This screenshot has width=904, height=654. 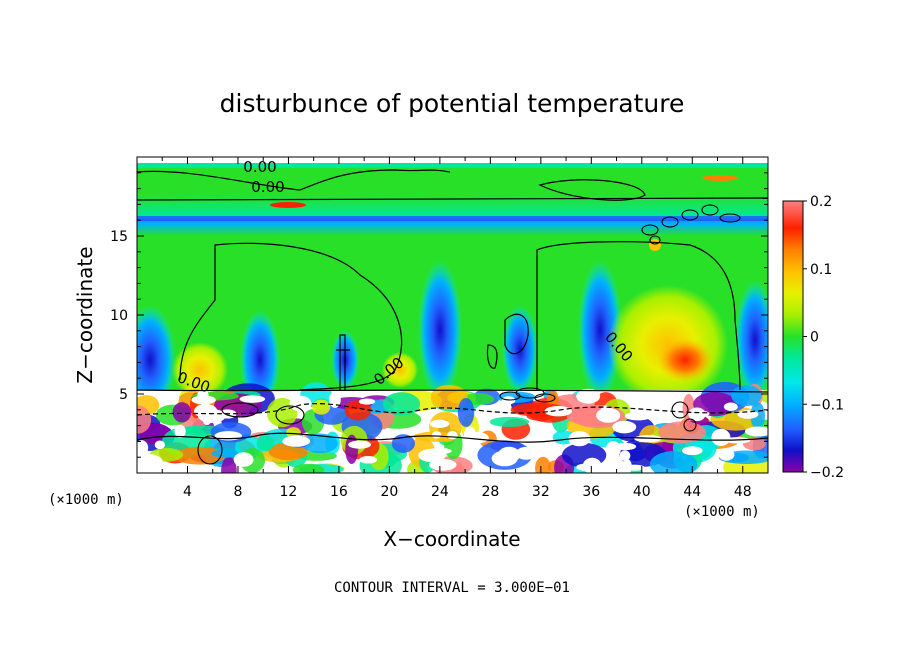 I want to click on colorbar-ticks: 0.2 0.1 0 −0.1 −0.2, so click(x=823, y=337).